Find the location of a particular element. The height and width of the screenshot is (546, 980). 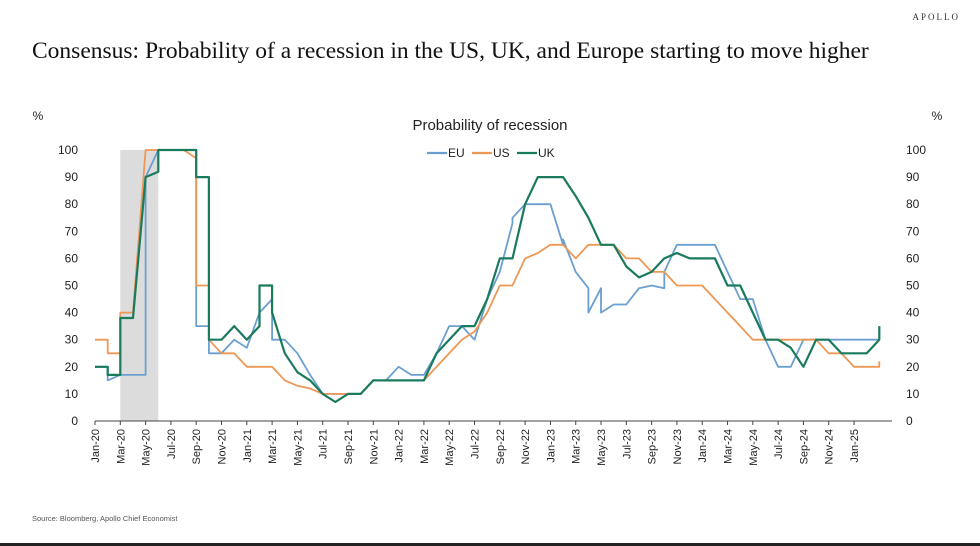

chart-title: Probability of recession is located at coordinates (489, 125).